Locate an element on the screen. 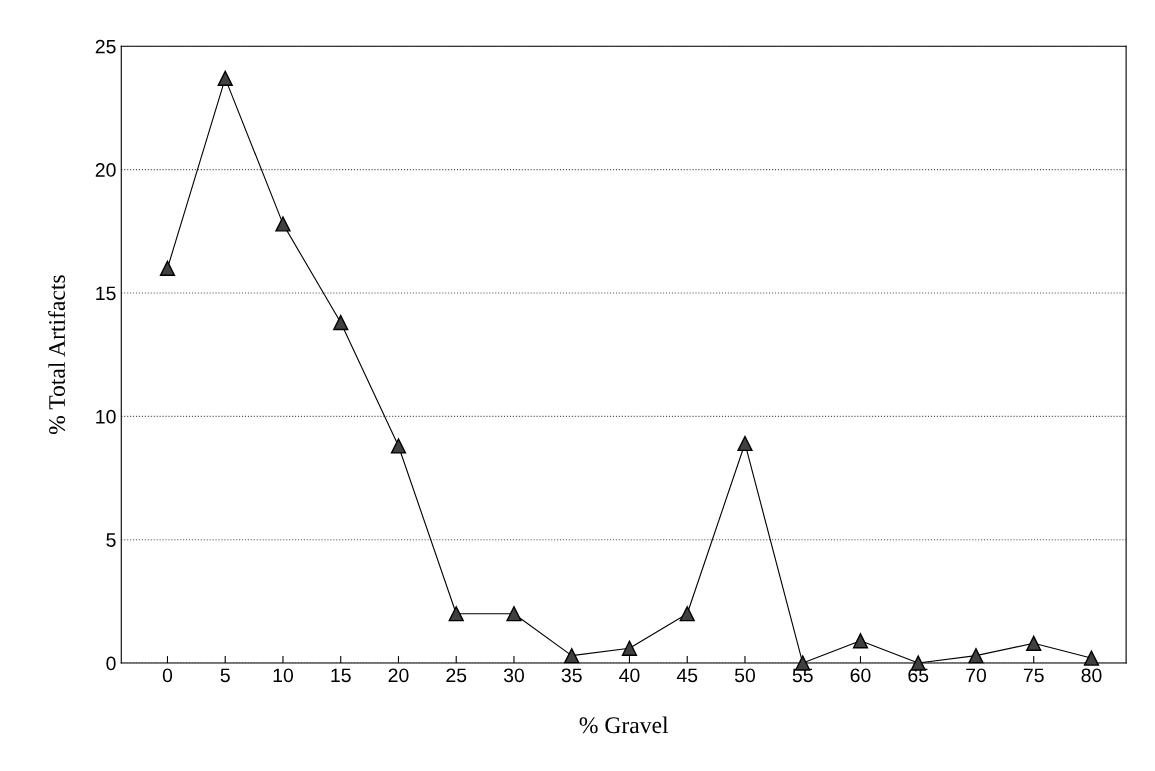  x-tick-label: 40 is located at coordinates (629, 675).